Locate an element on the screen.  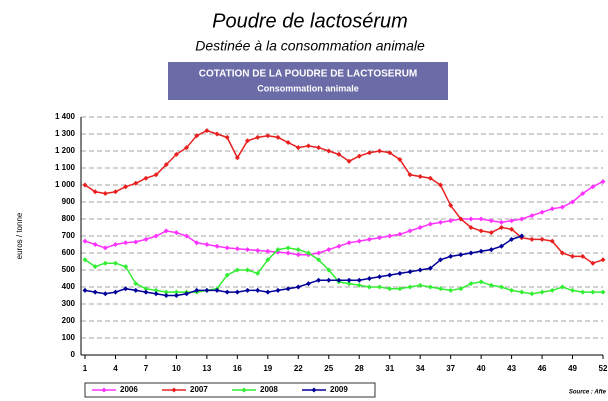
y-tick-label: 800 is located at coordinates (69, 218).